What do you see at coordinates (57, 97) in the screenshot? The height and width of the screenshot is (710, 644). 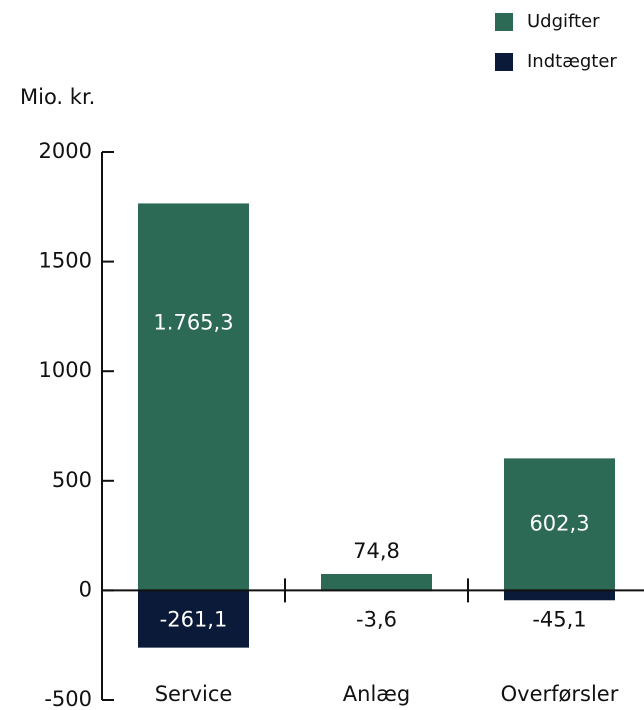 I see `y-axis-label: Mio. kr.` at bounding box center [57, 97].